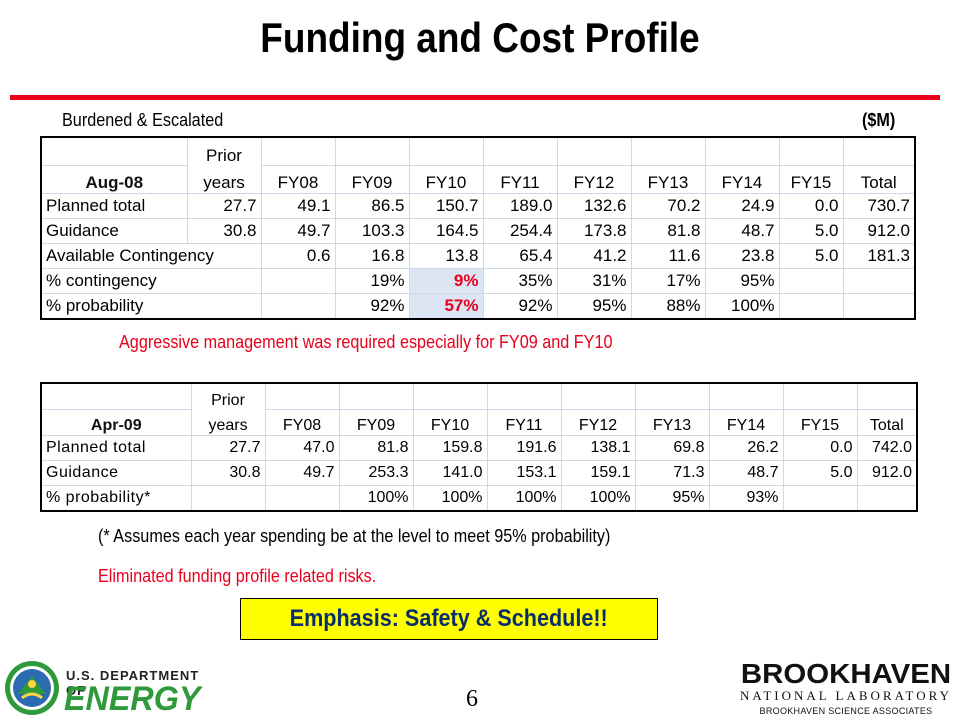  Describe the element at coordinates (879, 206) in the screenshot. I see `cell: 730.7` at that location.